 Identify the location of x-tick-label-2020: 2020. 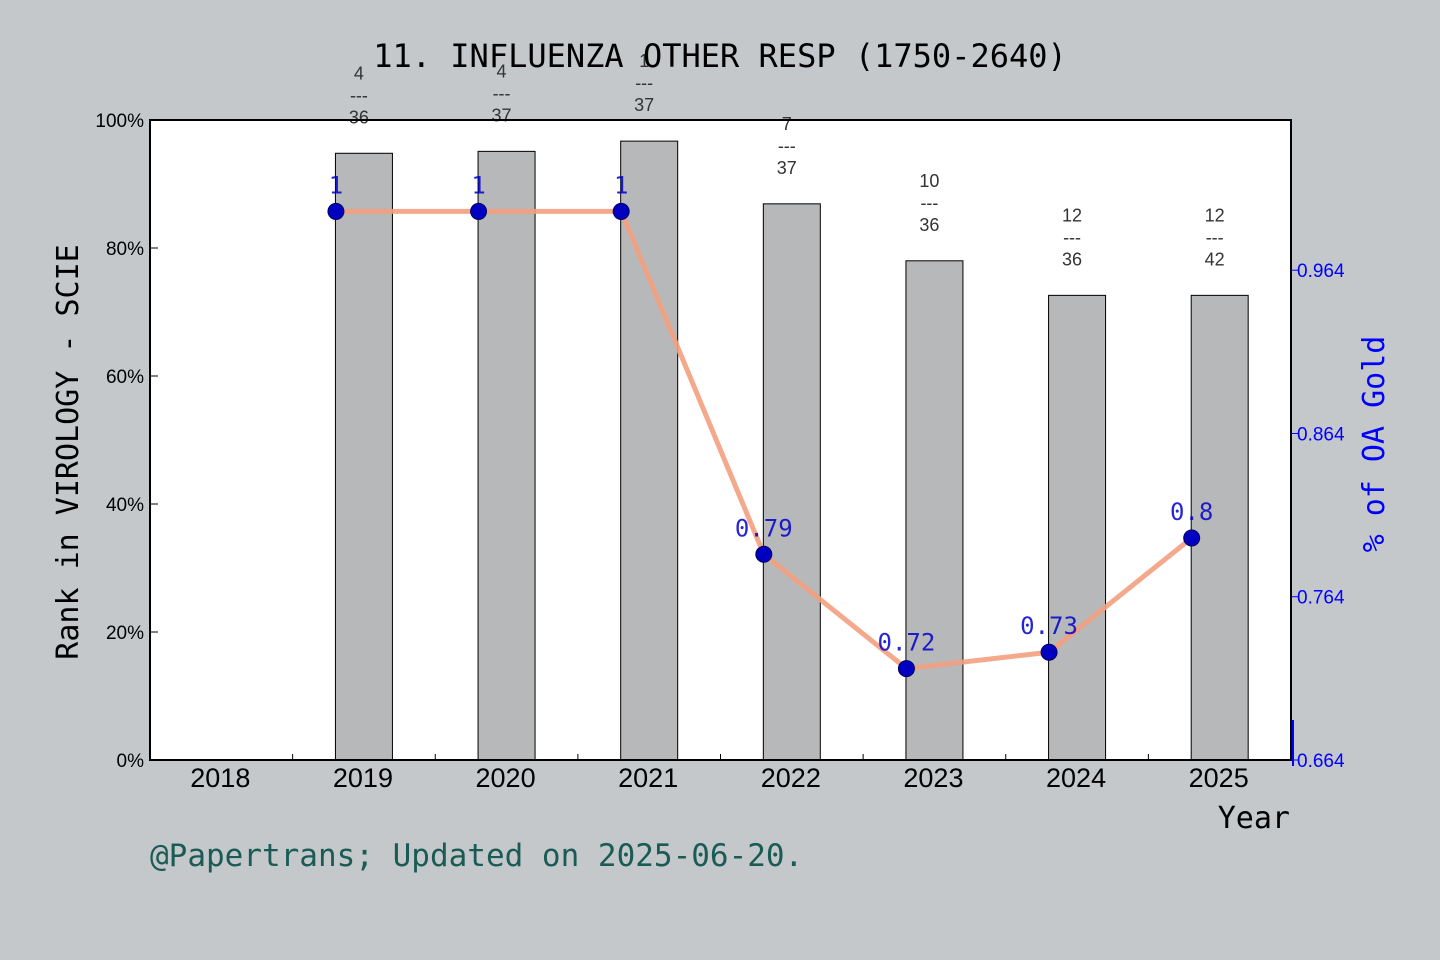
(506, 778).